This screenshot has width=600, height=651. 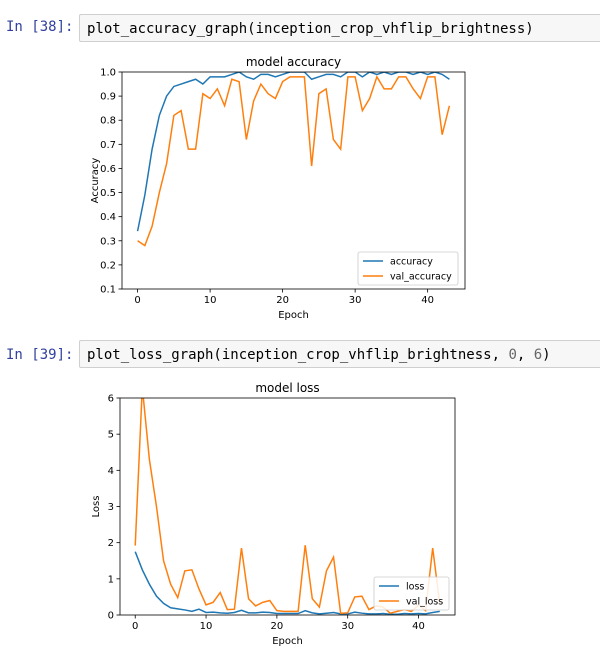 What do you see at coordinates (108, 121) in the screenshot?
I see `y-tick-label: 0.8` at bounding box center [108, 121].